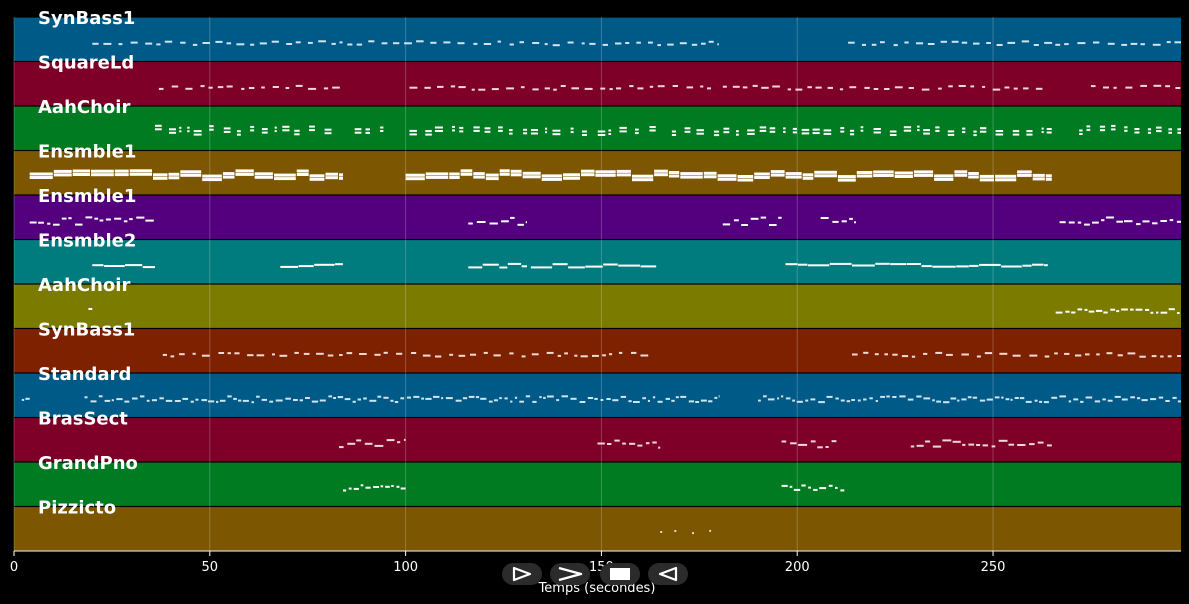 This screenshot has width=1189, height=604. I want to click on play-button, so click(522, 574).